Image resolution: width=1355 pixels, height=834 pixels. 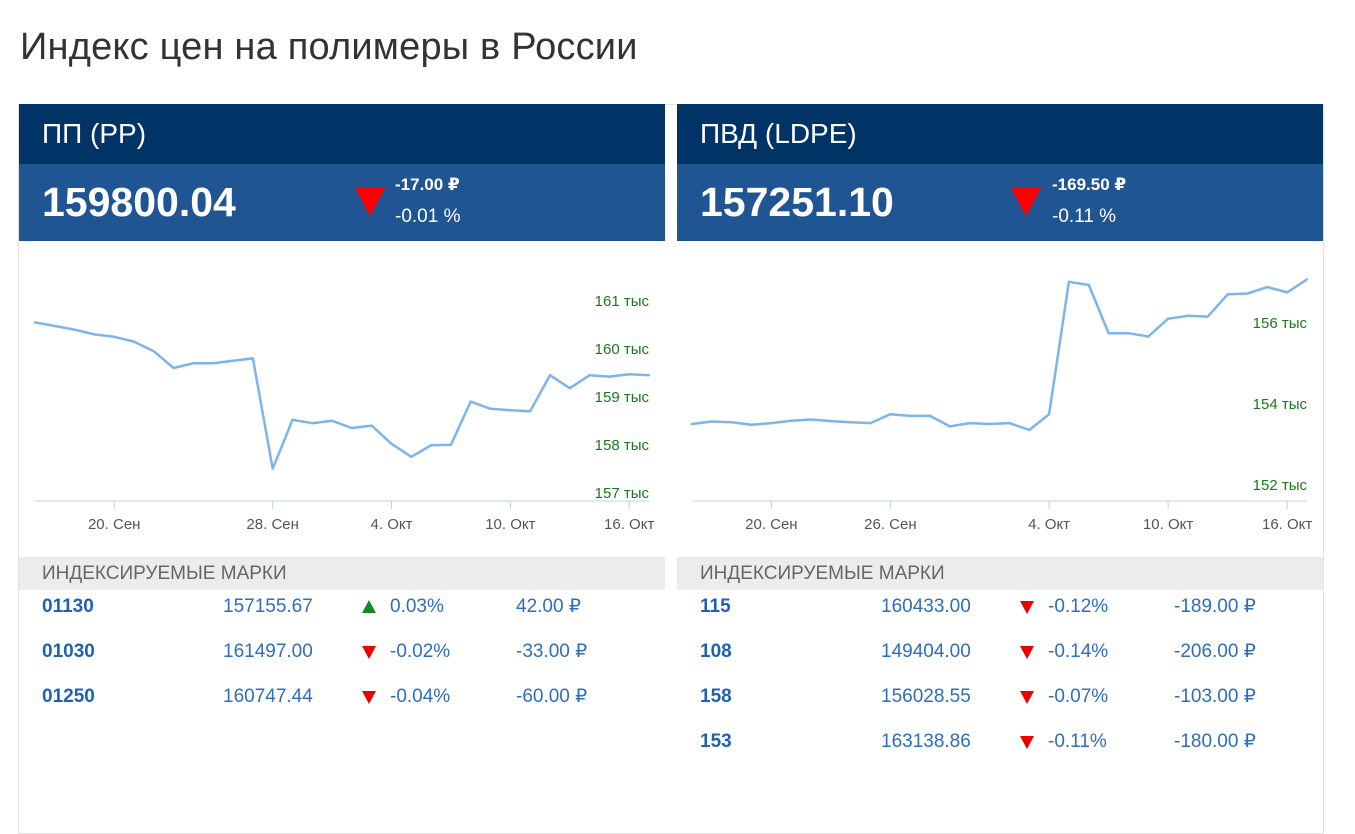 What do you see at coordinates (427, 184) in the screenshot?
I see `change-absolute: -17.00 ₽` at bounding box center [427, 184].